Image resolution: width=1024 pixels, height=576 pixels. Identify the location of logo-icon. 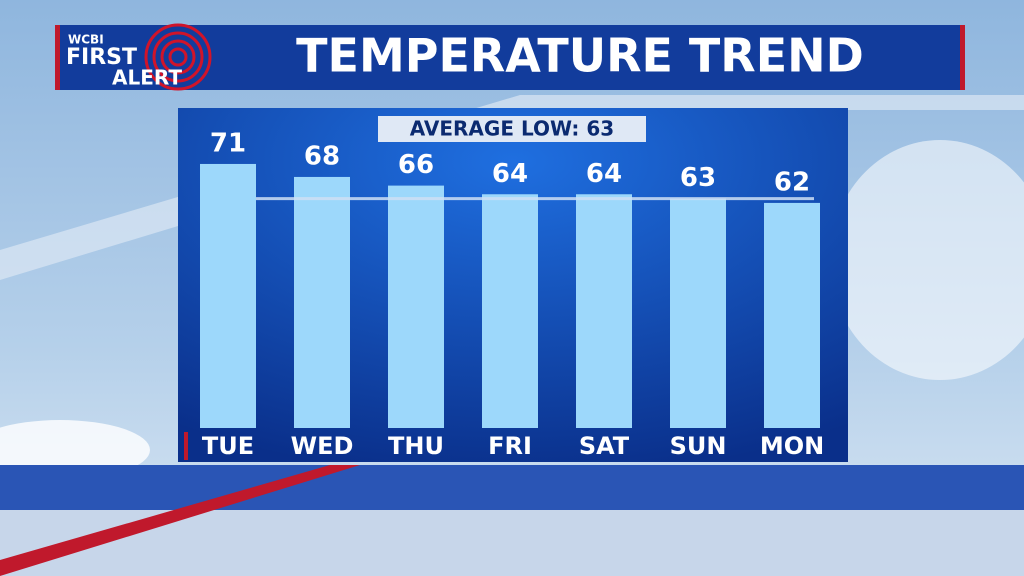
(178, 57).